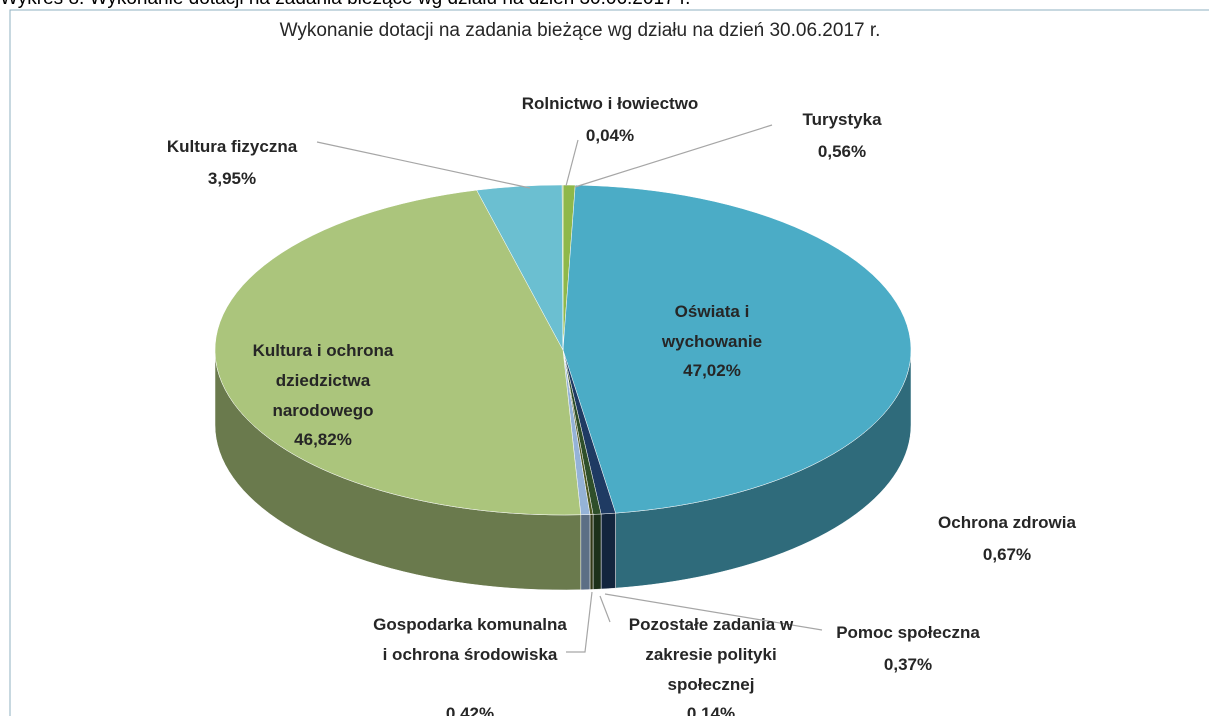 The width and height of the screenshot is (1209, 716). I want to click on value-label: 0,56%, so click(842, 151).